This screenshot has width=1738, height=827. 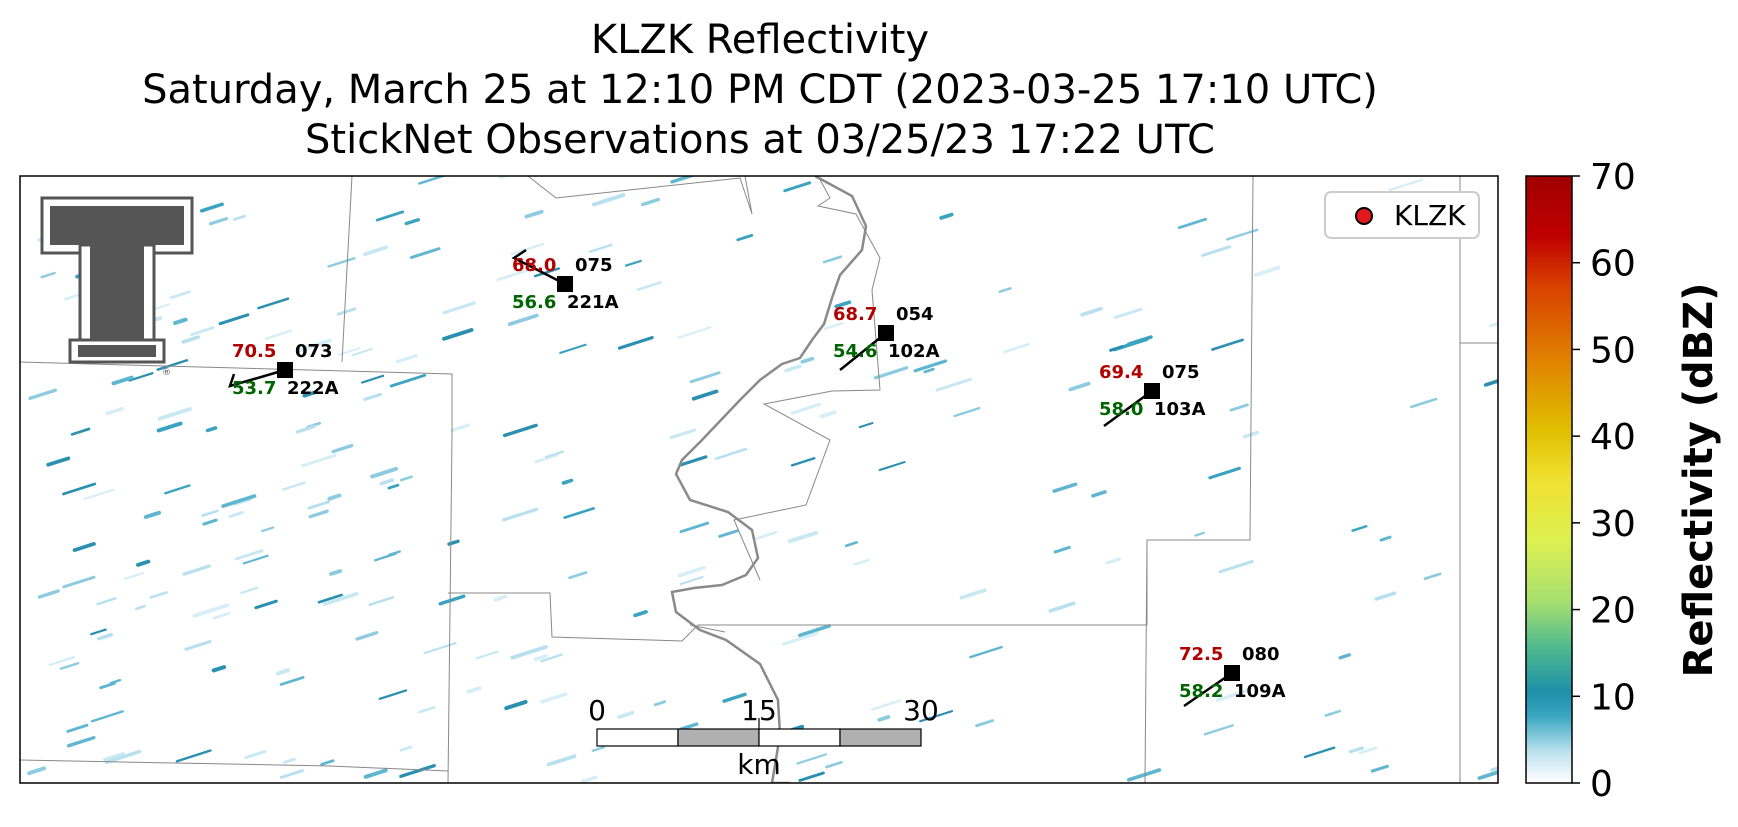 I want to click on station-221A: 68.0 075 56.6 221A, so click(x=565, y=280).